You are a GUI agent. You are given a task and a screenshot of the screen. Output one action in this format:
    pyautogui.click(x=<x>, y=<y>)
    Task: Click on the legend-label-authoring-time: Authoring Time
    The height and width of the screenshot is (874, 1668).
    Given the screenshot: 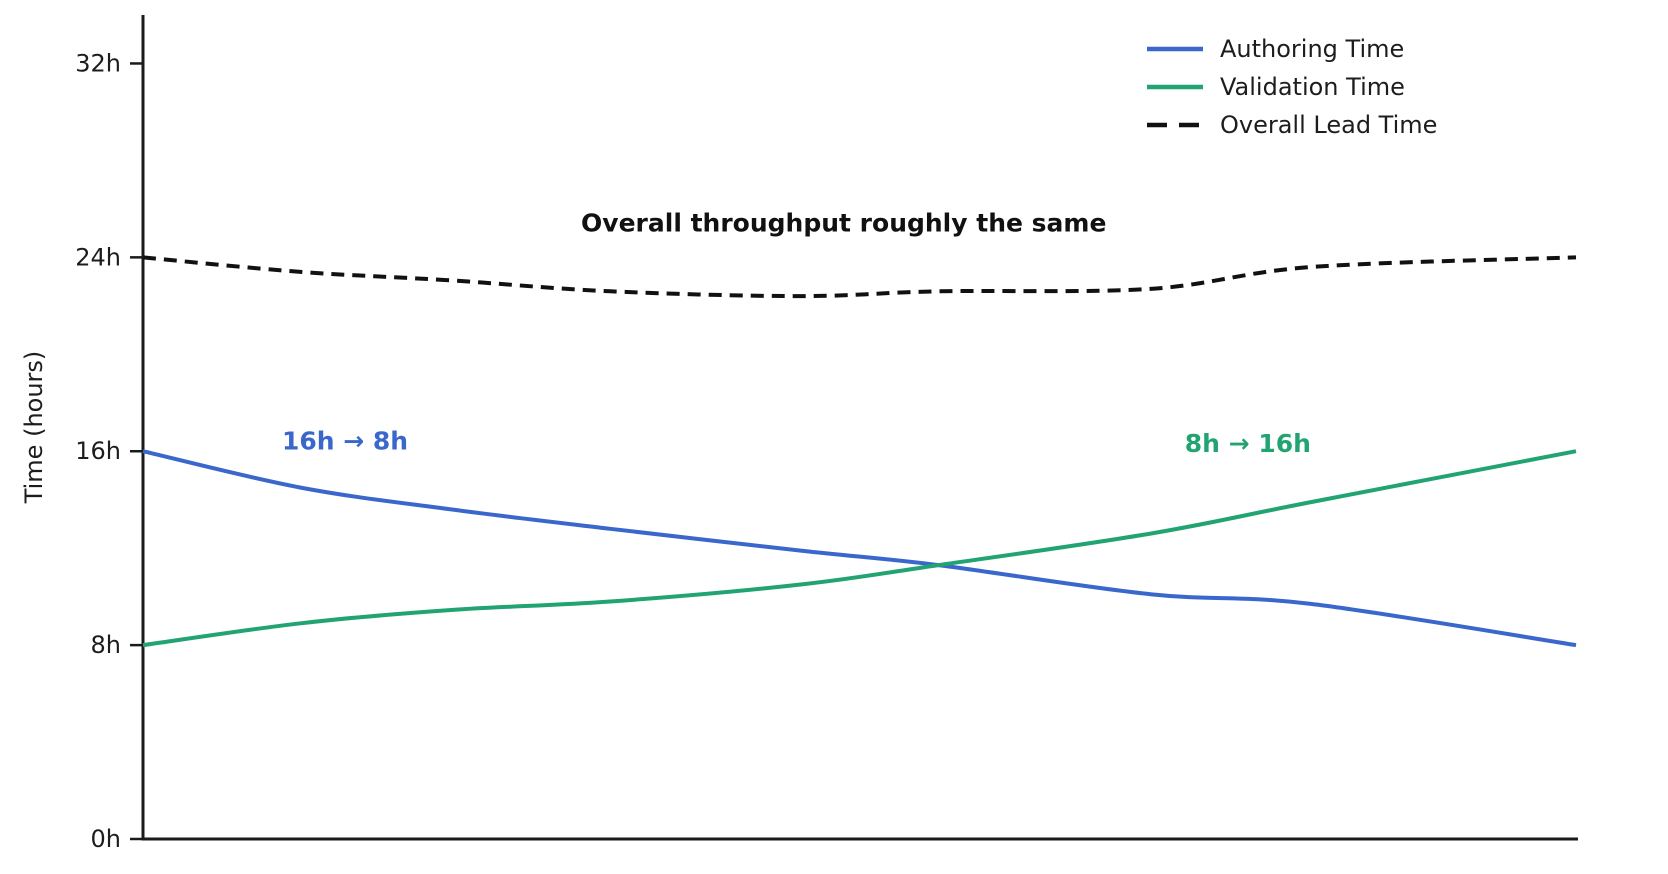 What is the action you would take?
    pyautogui.click(x=1312, y=49)
    